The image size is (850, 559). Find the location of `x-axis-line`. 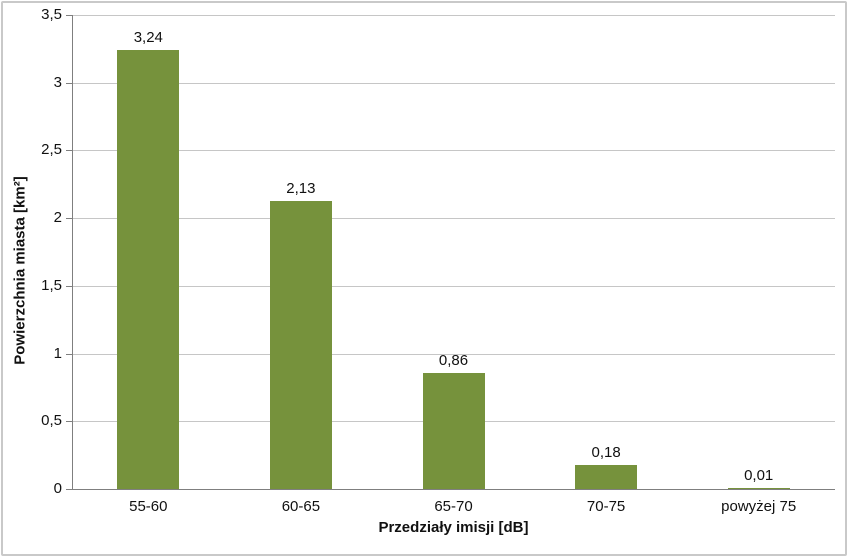

x-axis-line is located at coordinates (453, 489).